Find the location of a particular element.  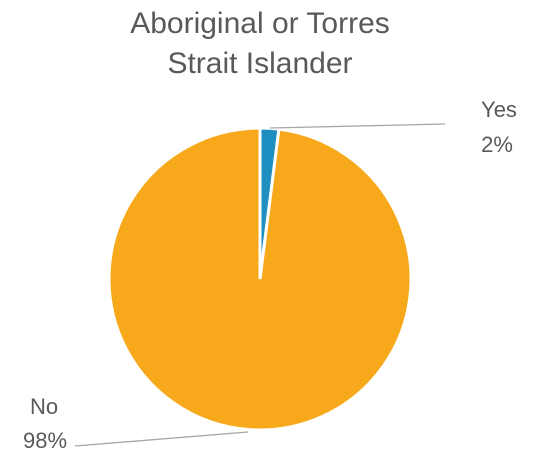

slice-label-no-category: No is located at coordinates (44, 406).